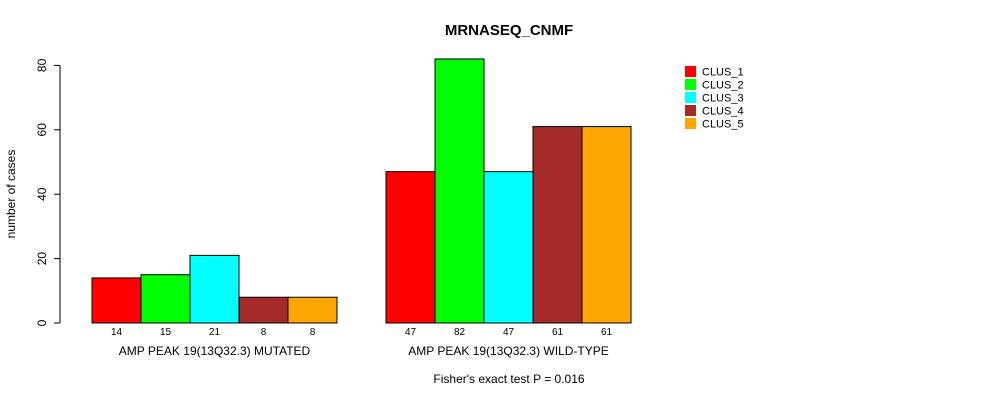 The height and width of the screenshot is (400, 990). What do you see at coordinates (723, 112) in the screenshot?
I see `legend-label: CLUS_4` at bounding box center [723, 112].